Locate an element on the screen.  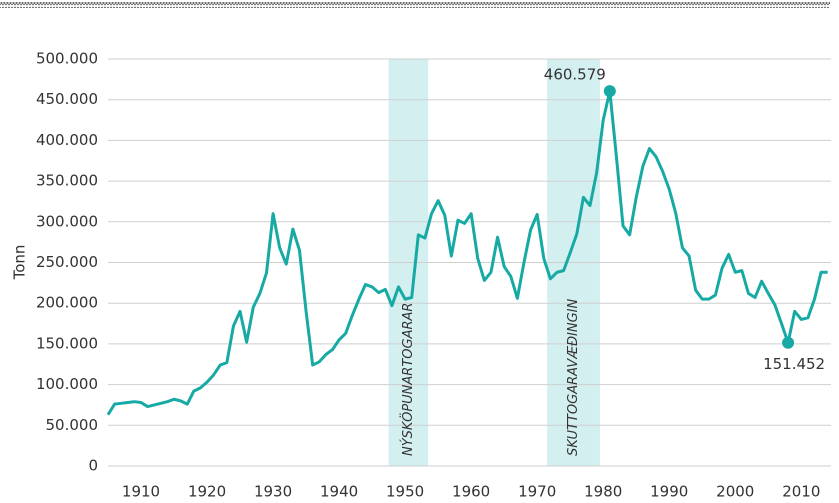
y-tick-label: 150.000 is located at coordinates (67, 343).